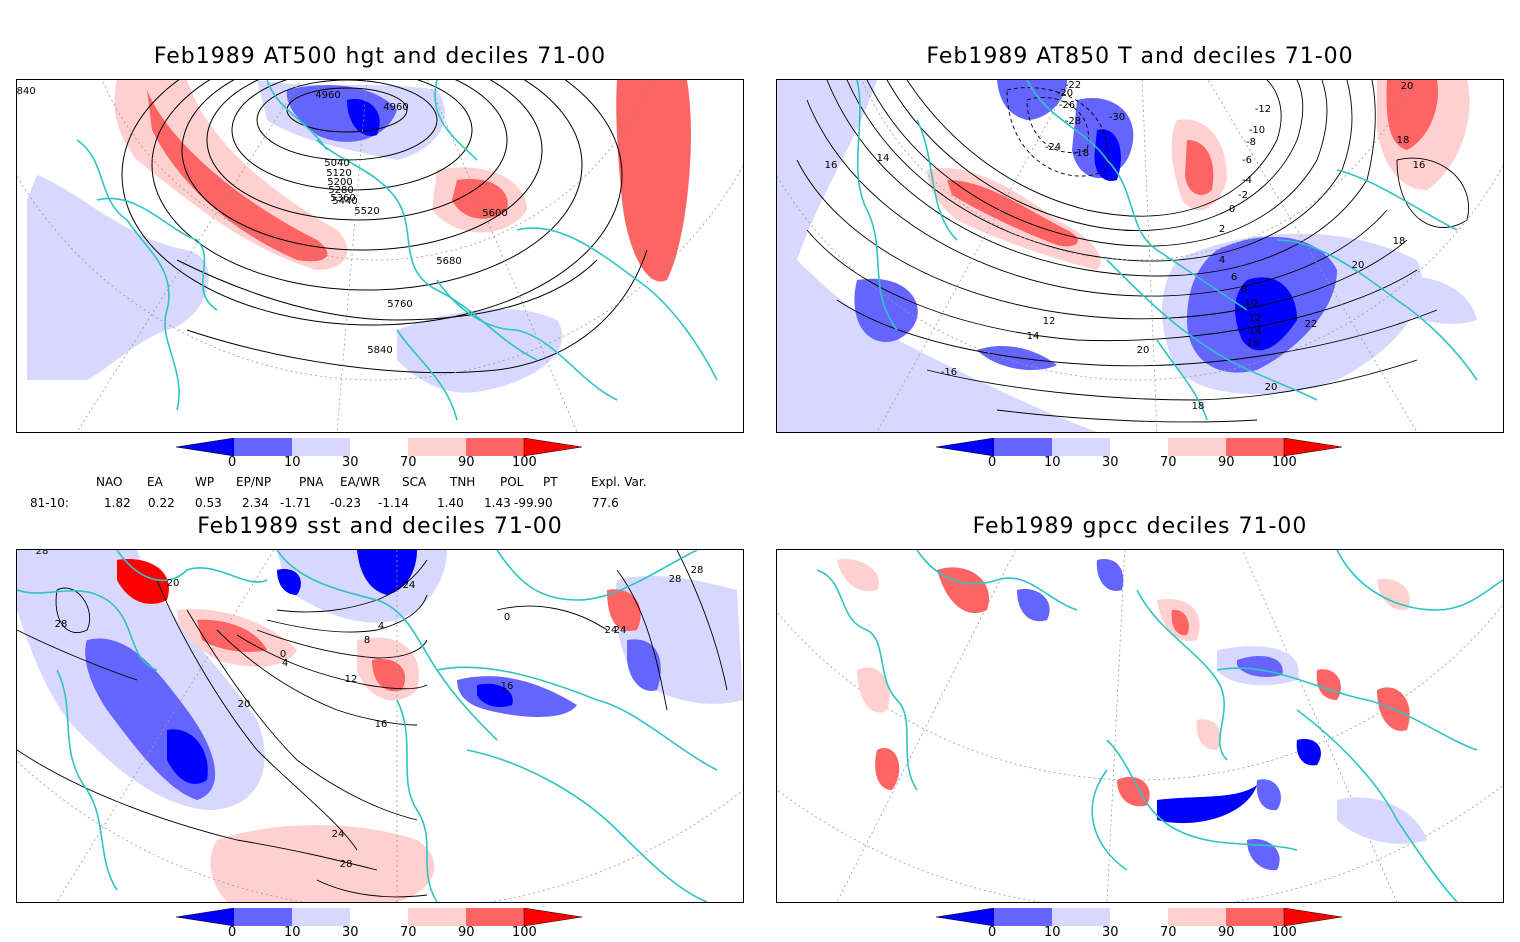 Image resolution: width=1520 pixels, height=942 pixels. I want to click on colorbar-top-left: 0 10 30 70 90 100, so click(380, 454).